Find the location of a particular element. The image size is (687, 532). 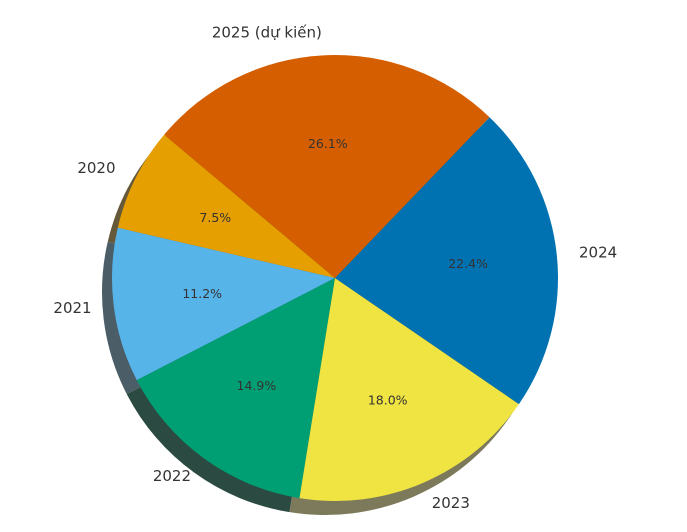

pie-slice-2023 is located at coordinates (409, 390).